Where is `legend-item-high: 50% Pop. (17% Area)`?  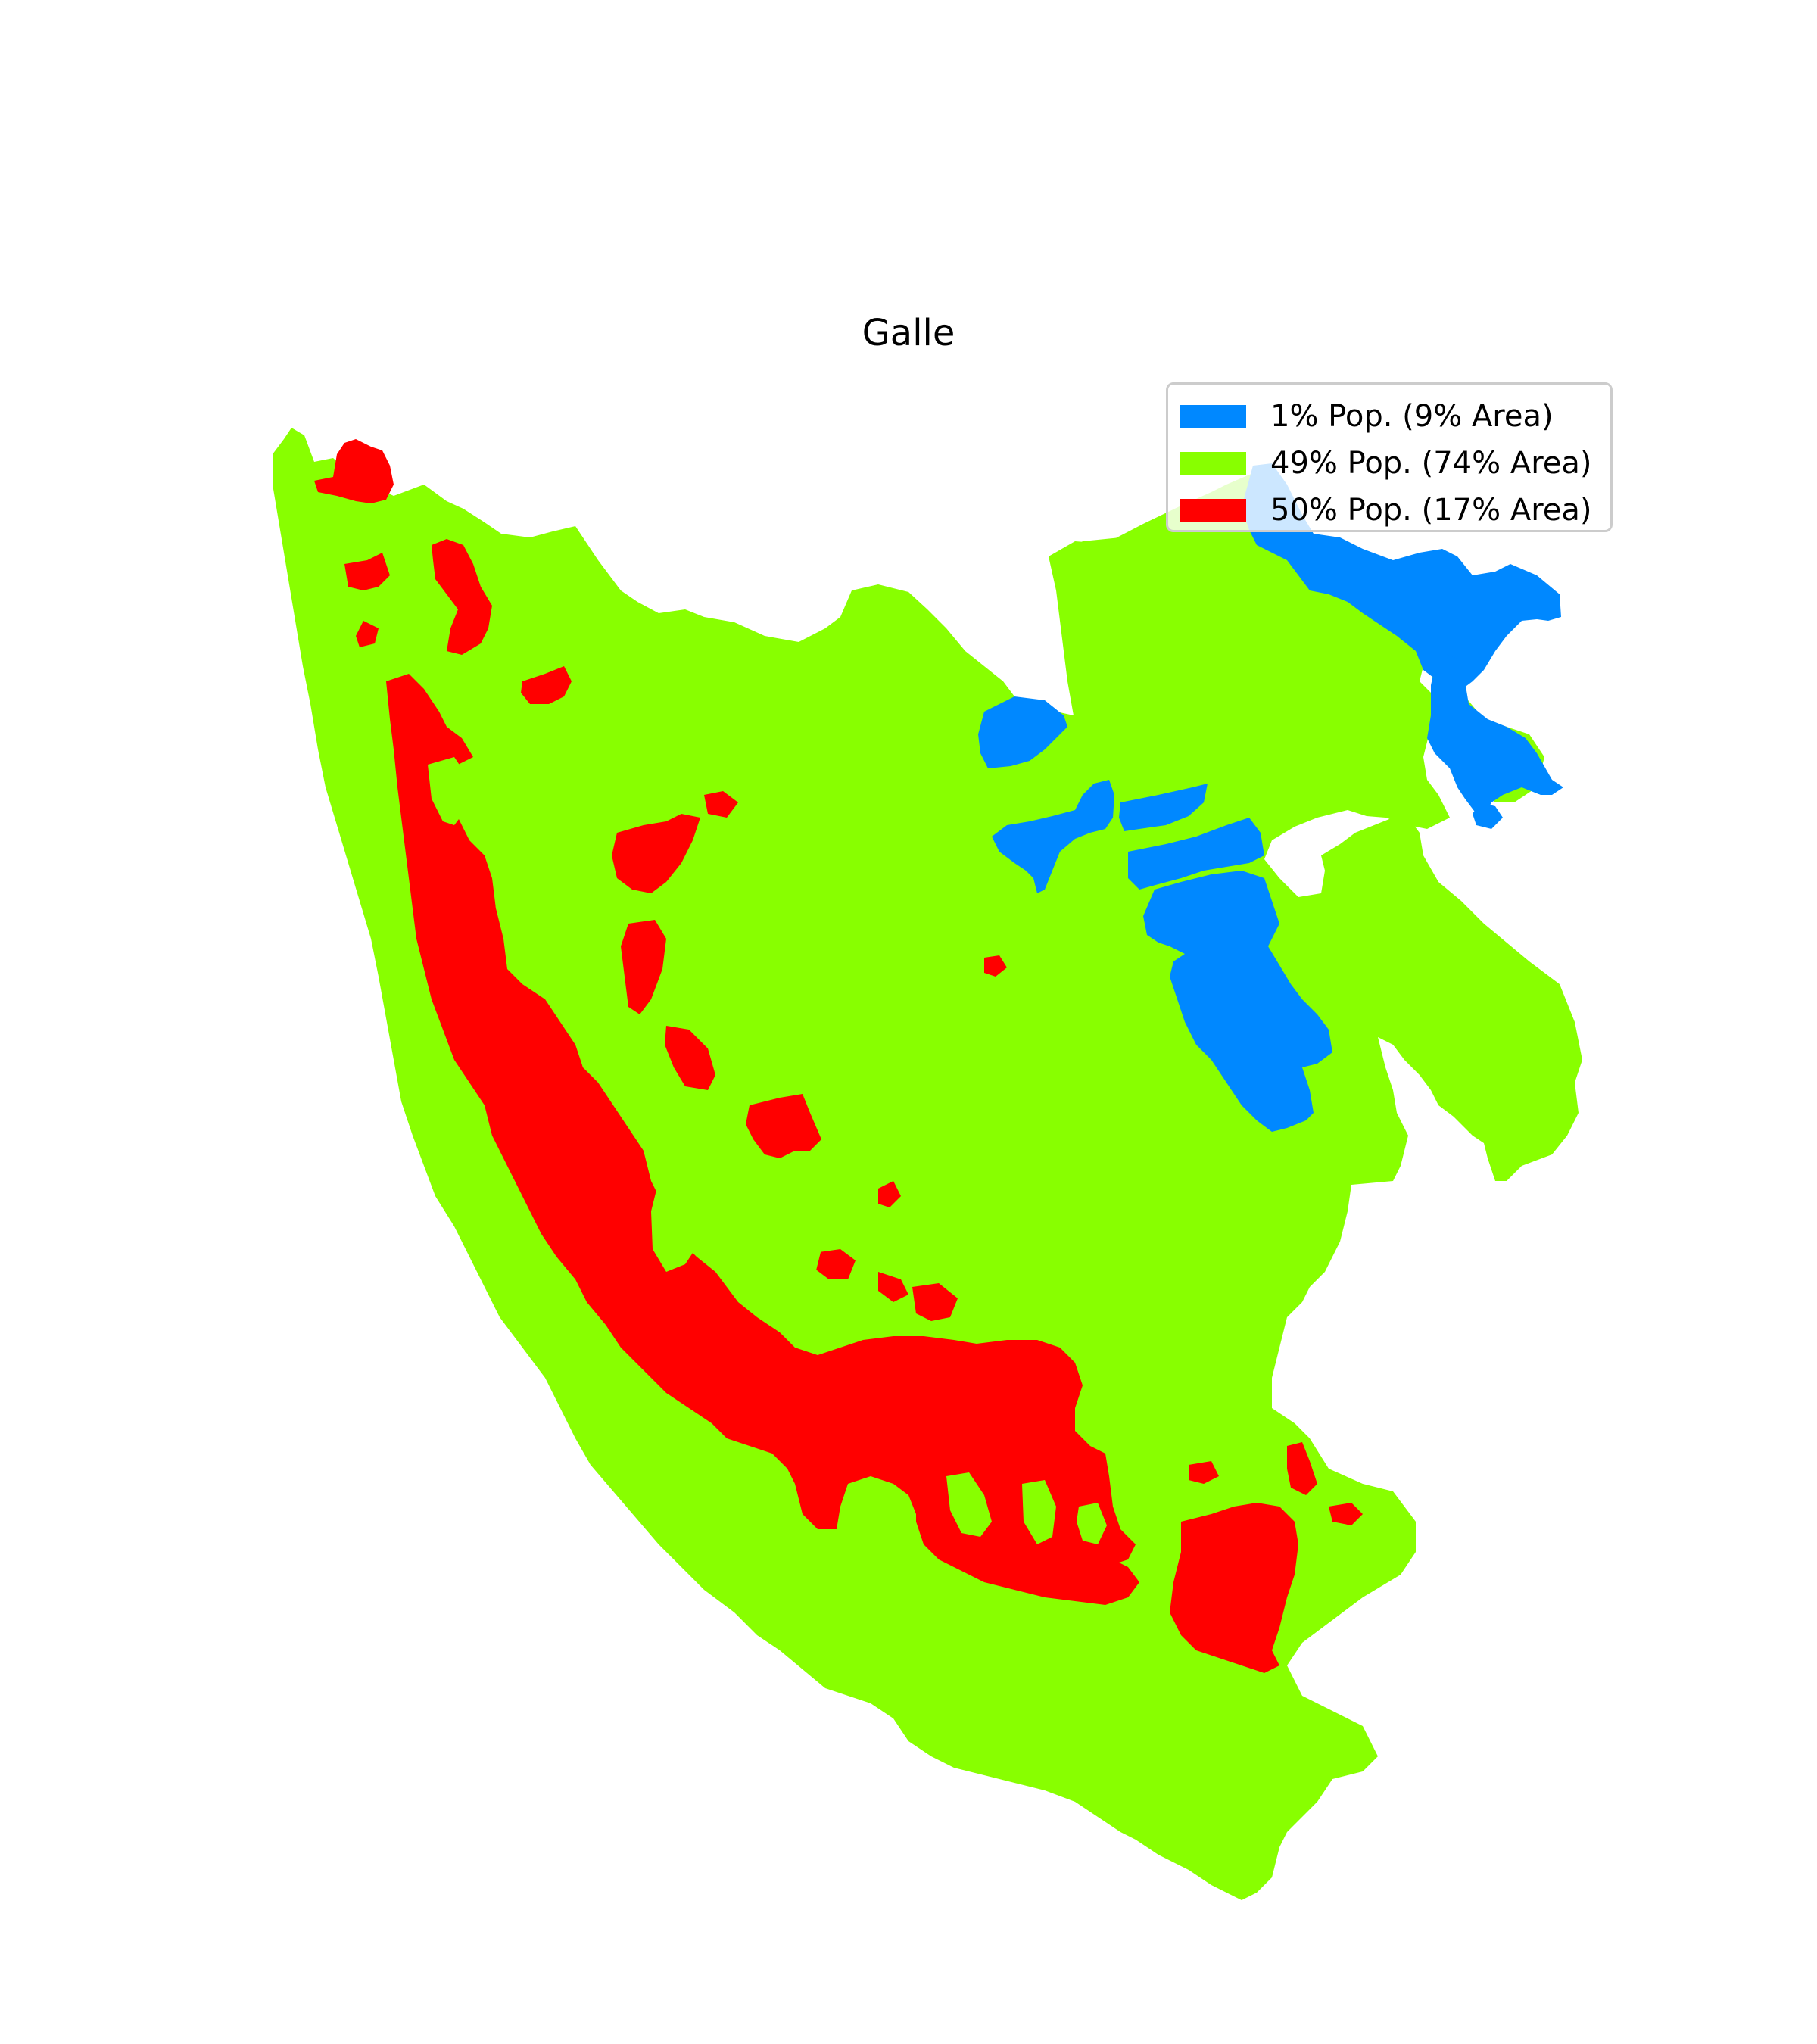 legend-item-high: 50% Pop. (17% Area) is located at coordinates (1380, 510).